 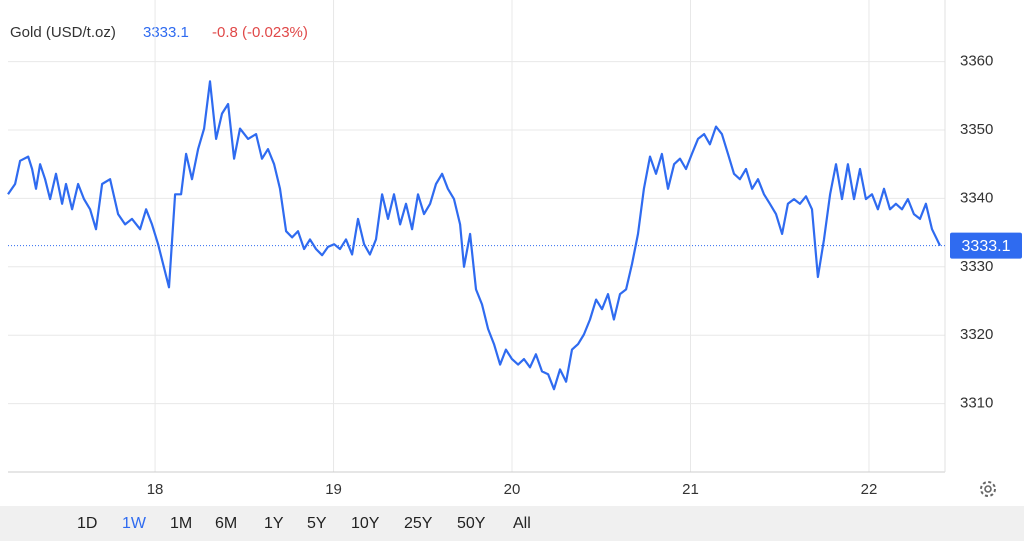 I want to click on range-button: 10Y, so click(x=365, y=523).